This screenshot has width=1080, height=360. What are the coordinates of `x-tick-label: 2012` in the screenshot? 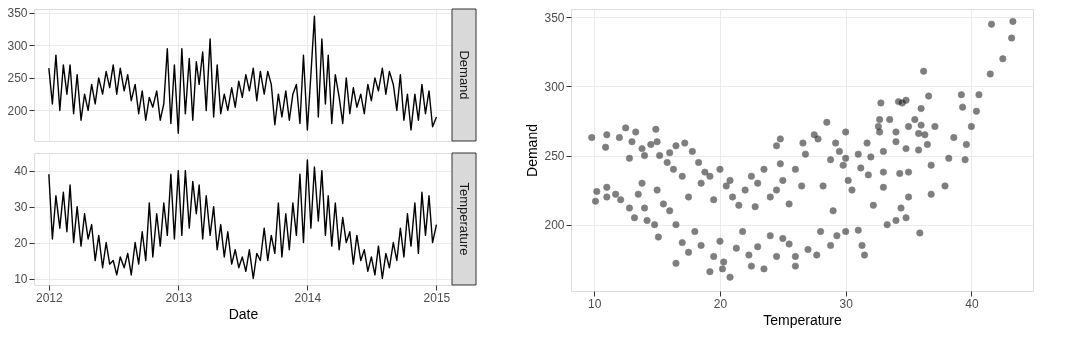 It's located at (50, 297).